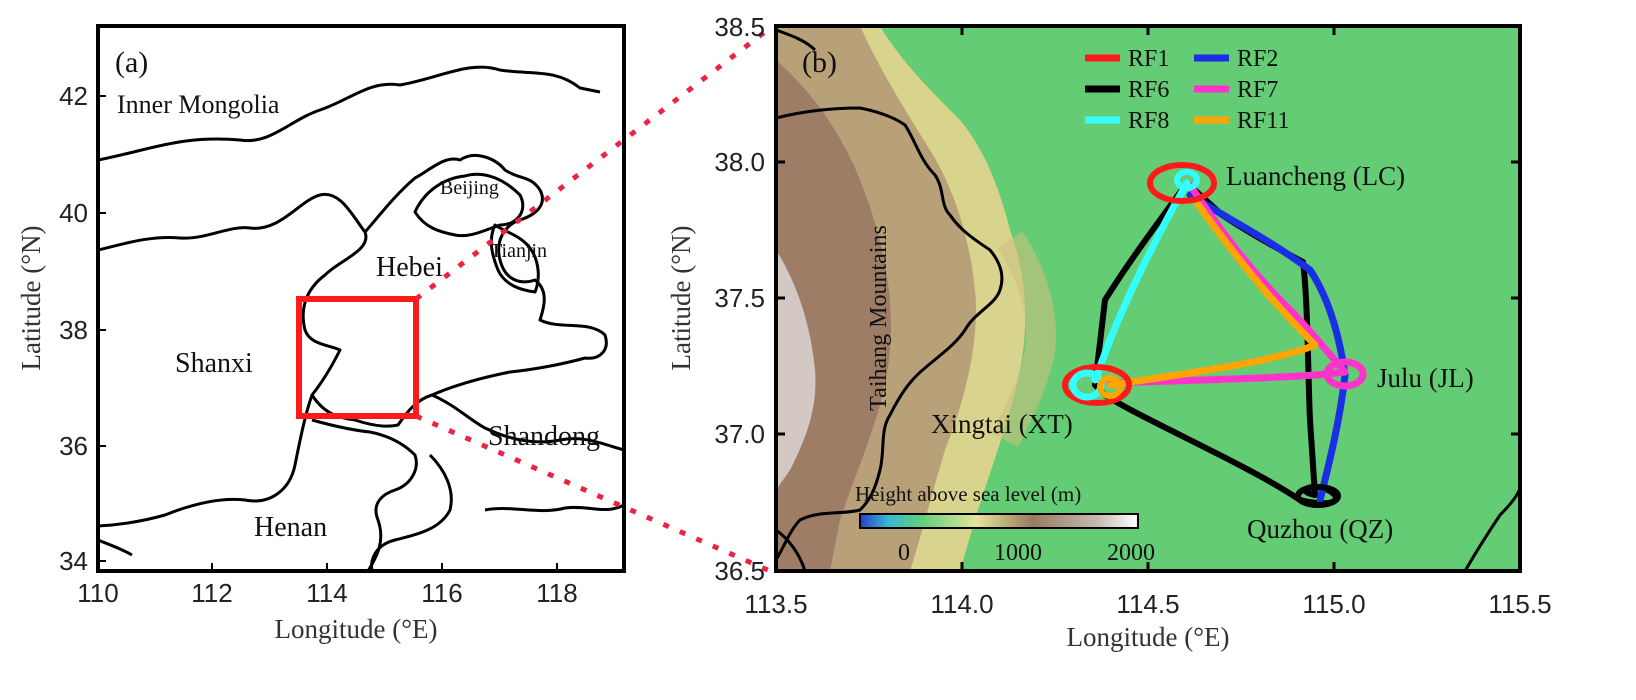  What do you see at coordinates (1187, 90) in the screenshot?
I see `flight-legend: RF1 RF2 RF6 RF7 RF8 RF11` at bounding box center [1187, 90].